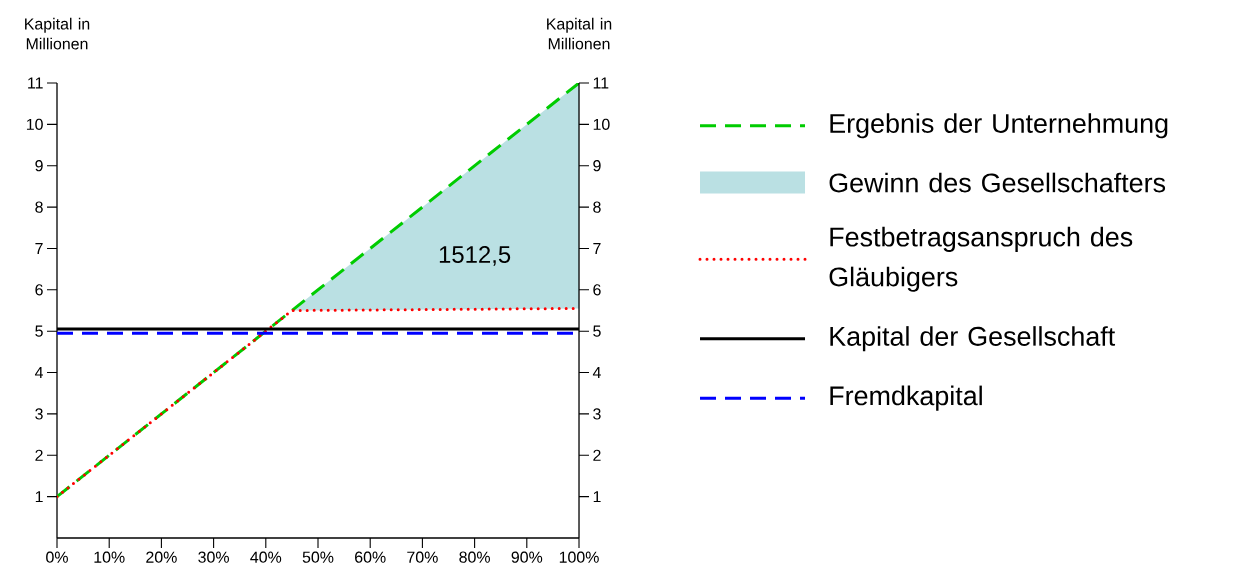  I want to click on y-axis-title: Kapital in Millionen, so click(57, 33).